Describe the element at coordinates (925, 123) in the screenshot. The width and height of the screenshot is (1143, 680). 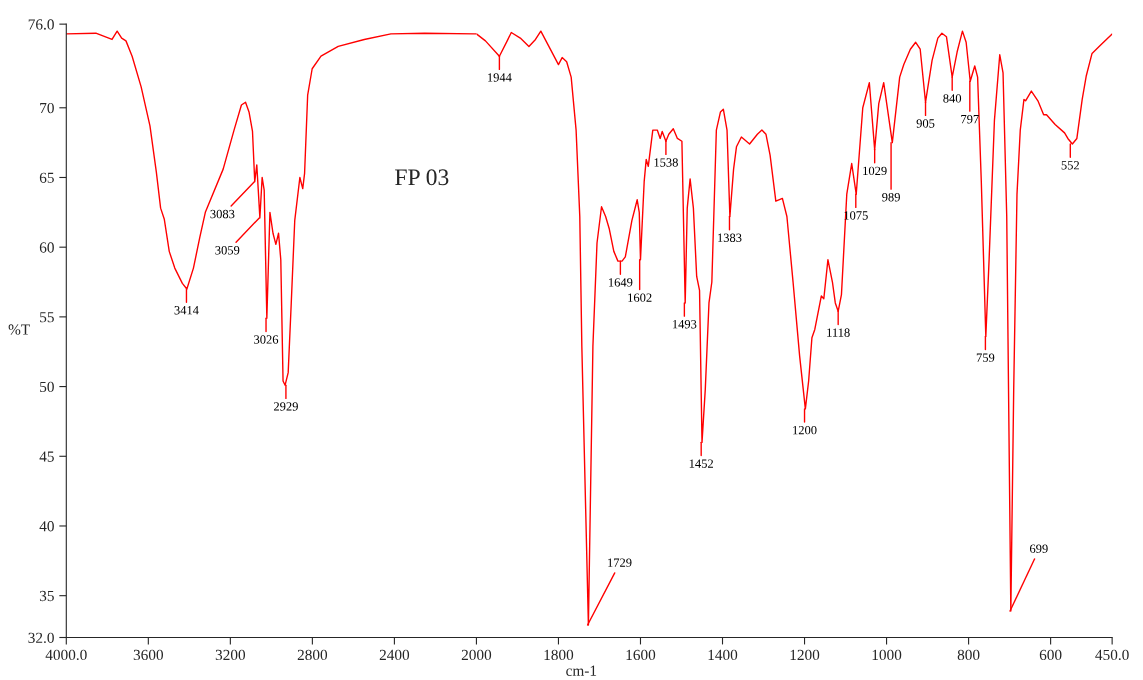
I see `annotation: 905` at that location.